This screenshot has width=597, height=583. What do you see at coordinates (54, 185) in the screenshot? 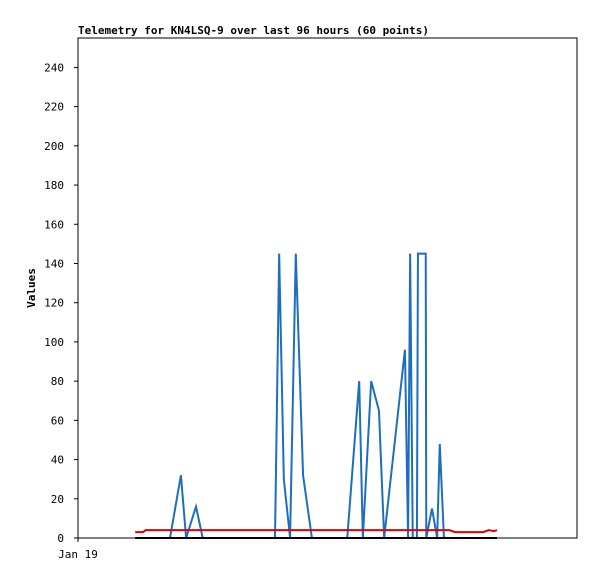
I see `y-tick-label: 180` at bounding box center [54, 185].